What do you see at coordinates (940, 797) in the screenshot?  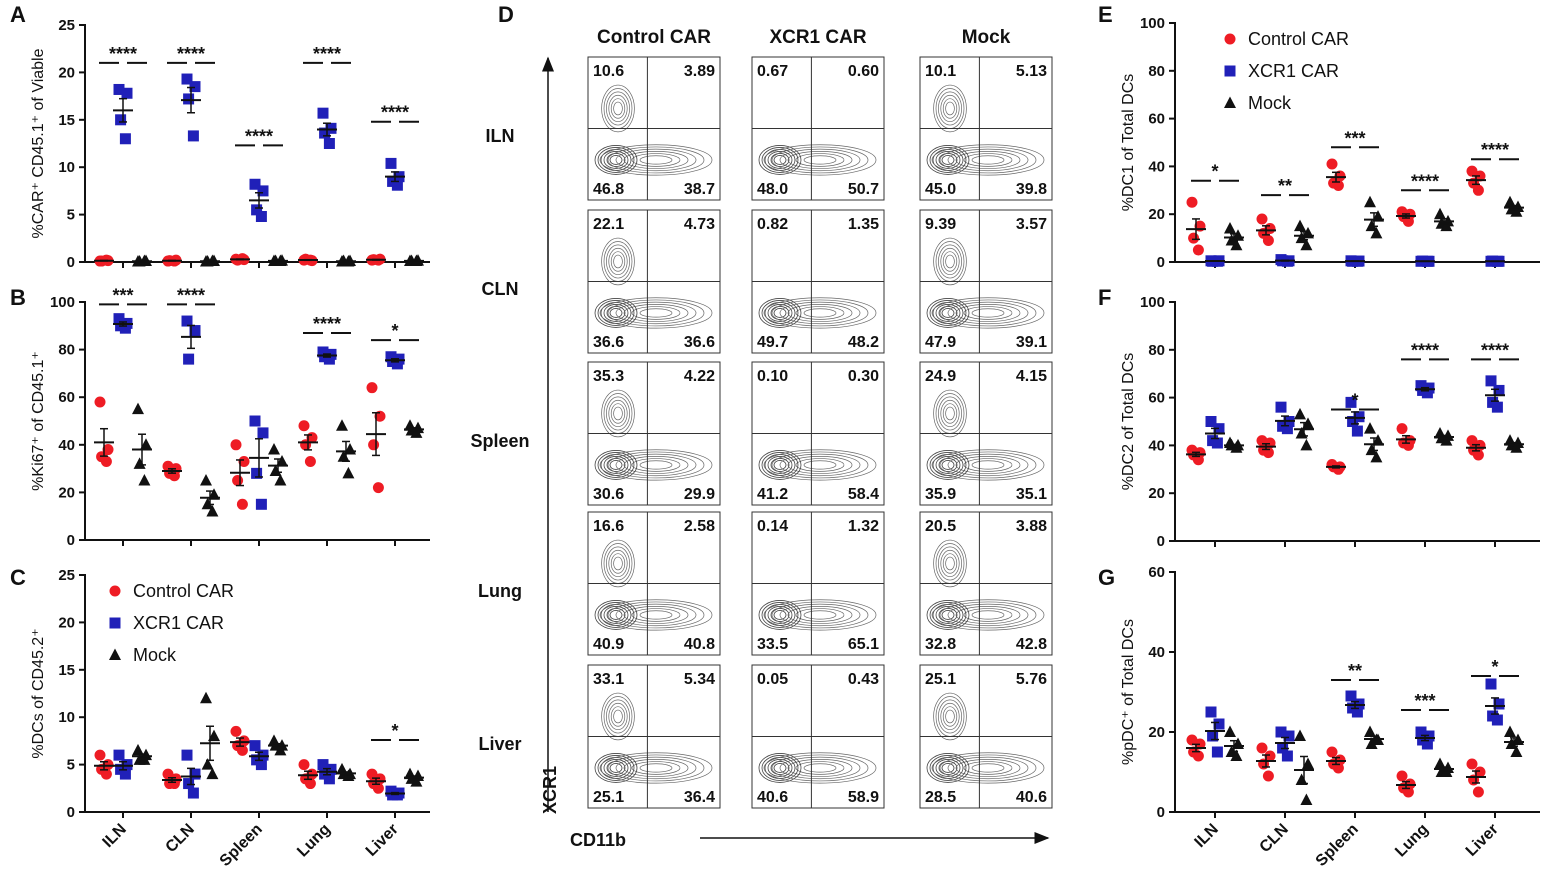 I see `quadrant-value: 28.5` at bounding box center [940, 797].